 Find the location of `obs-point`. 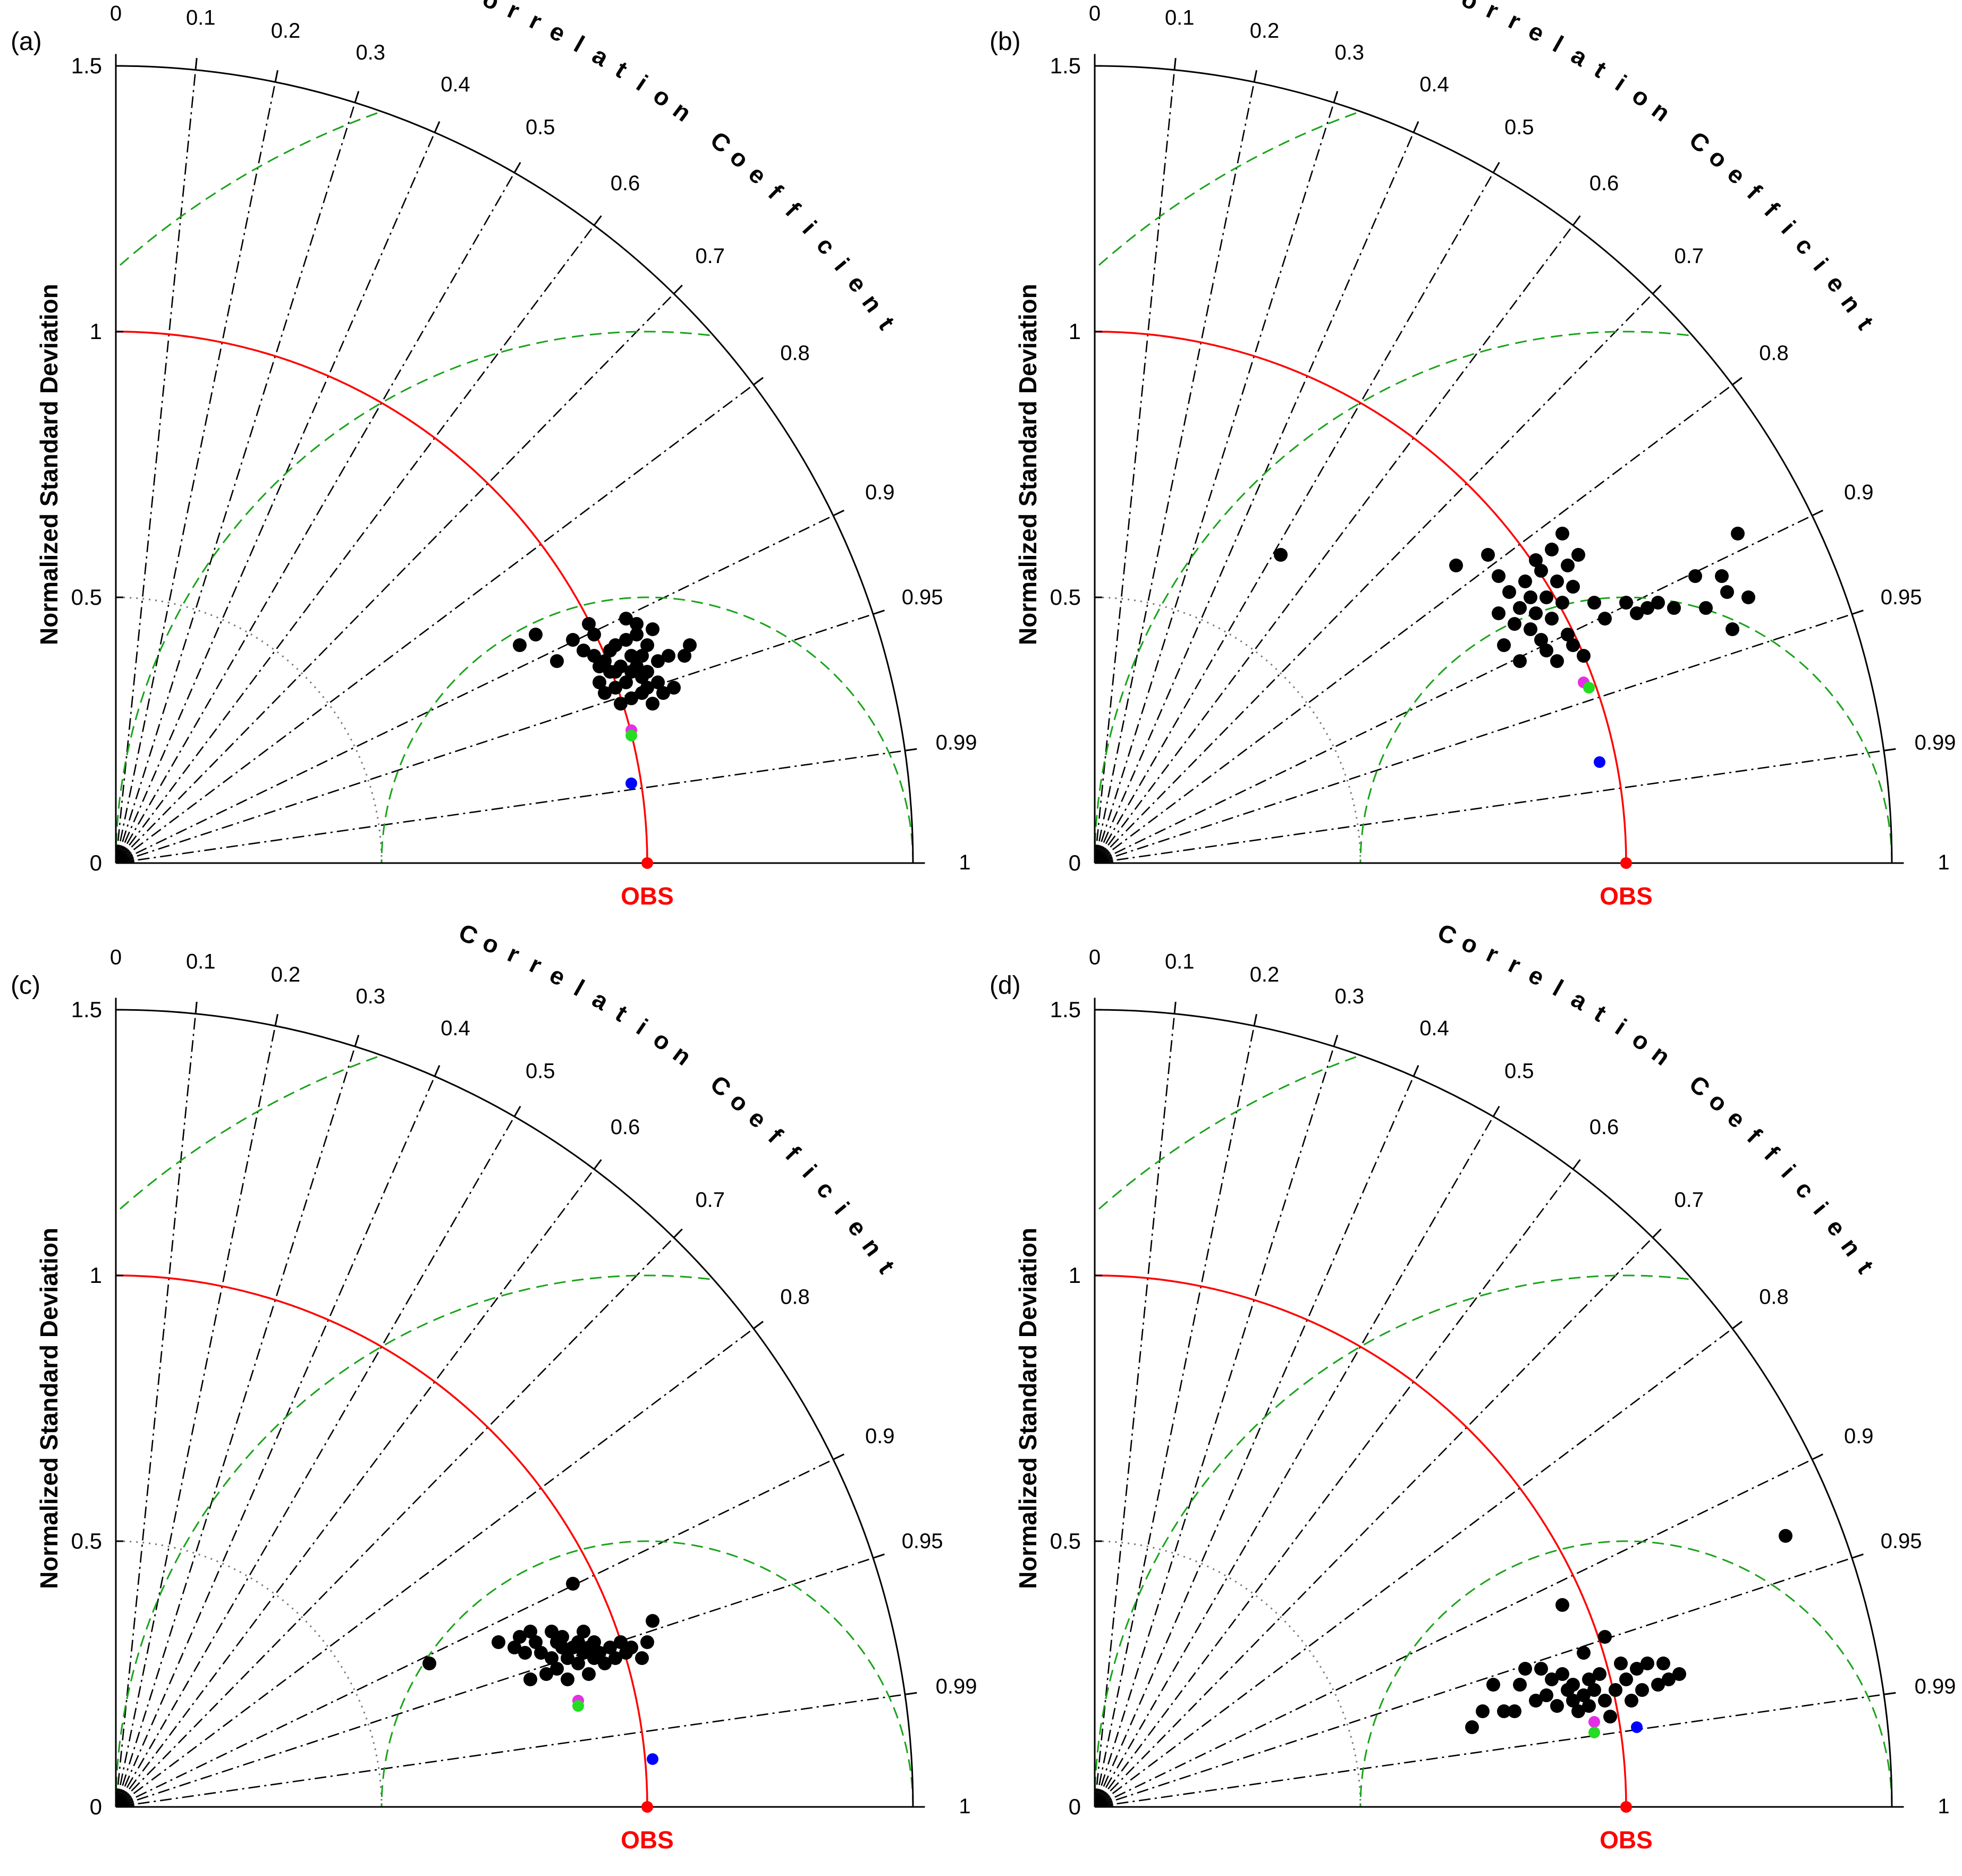

obs-point is located at coordinates (1626, 1807).